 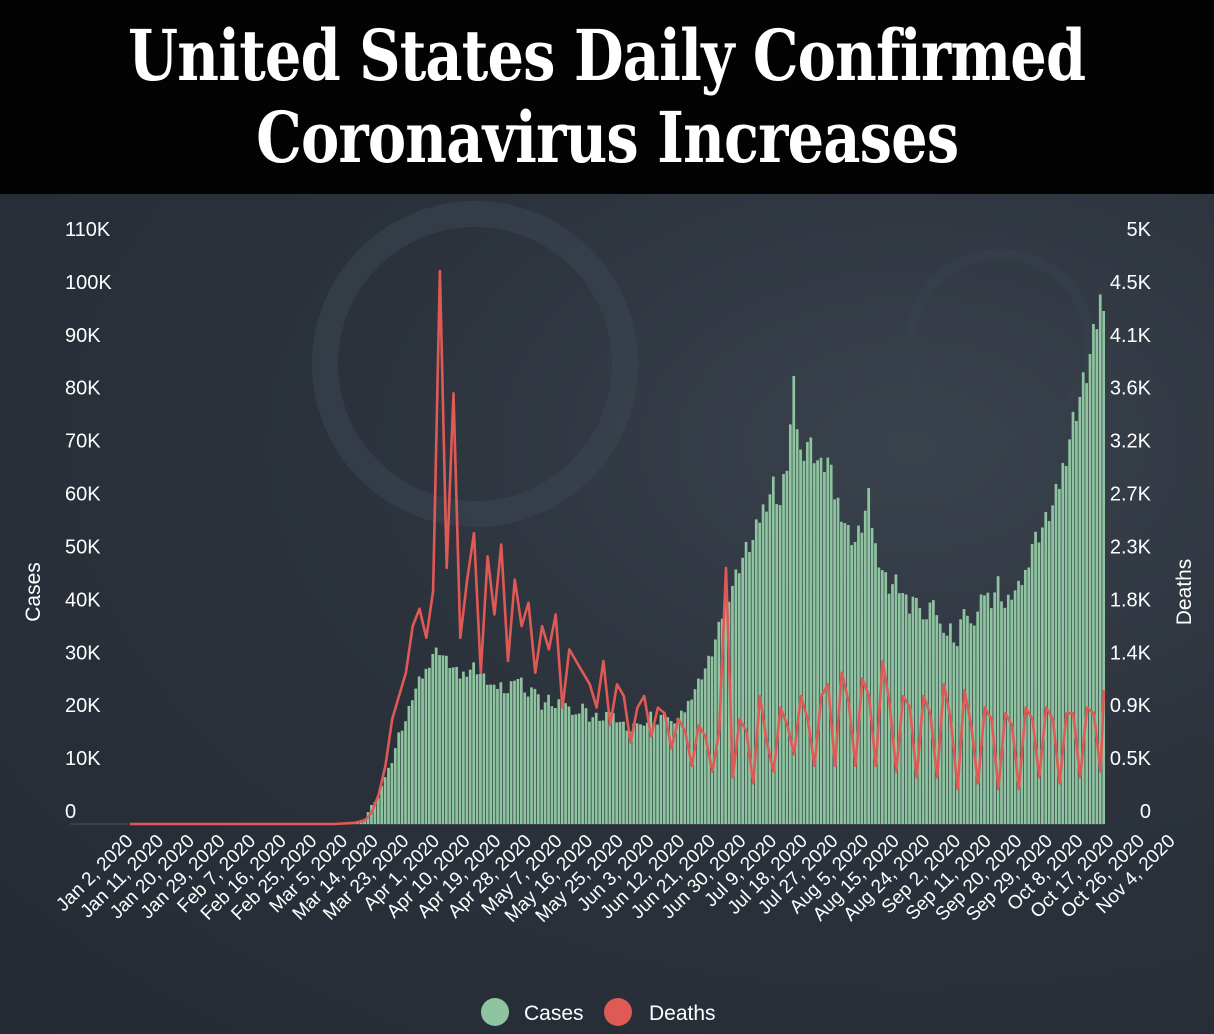 I want to click on virus-ring, so click(x=475, y=364).